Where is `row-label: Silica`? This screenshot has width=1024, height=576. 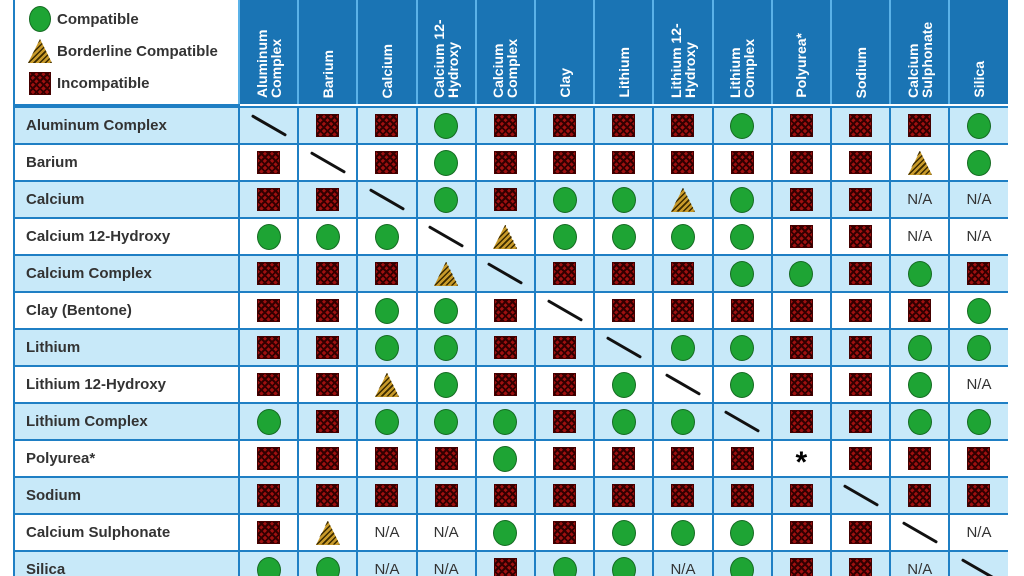
row-label: Silica is located at coordinates (125, 563).